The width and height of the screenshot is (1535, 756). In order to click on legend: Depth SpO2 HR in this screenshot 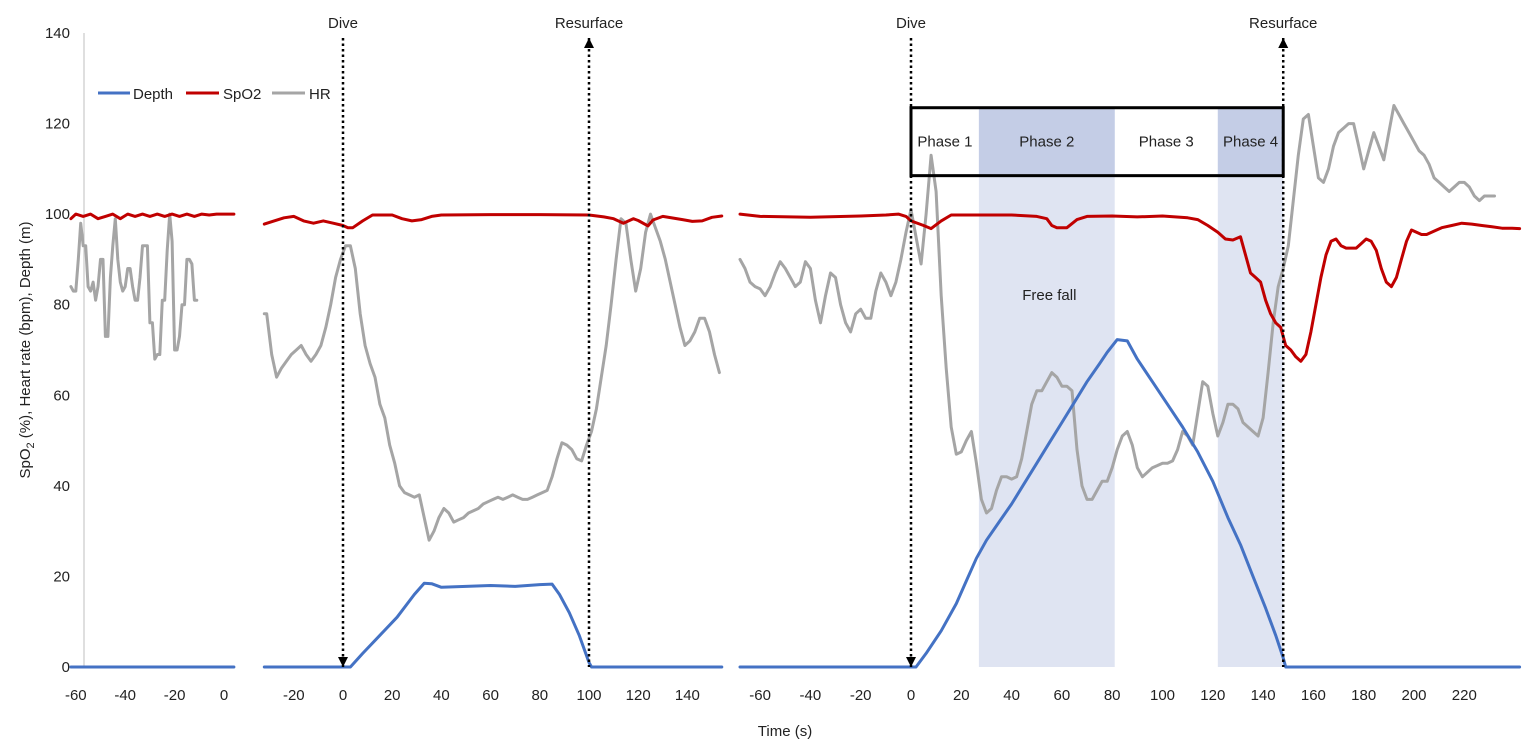, I will do `click(214, 94)`.